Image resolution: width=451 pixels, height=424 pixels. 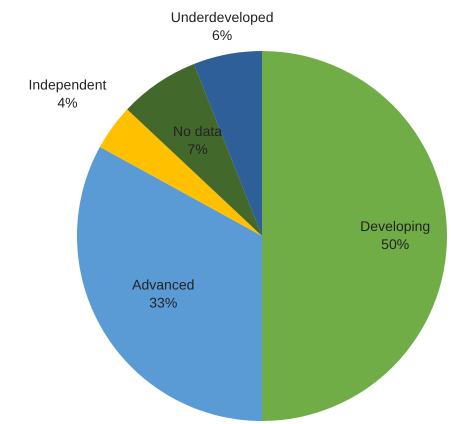 What do you see at coordinates (222, 17) in the screenshot?
I see `slice-label: Underdeveloped` at bounding box center [222, 17].